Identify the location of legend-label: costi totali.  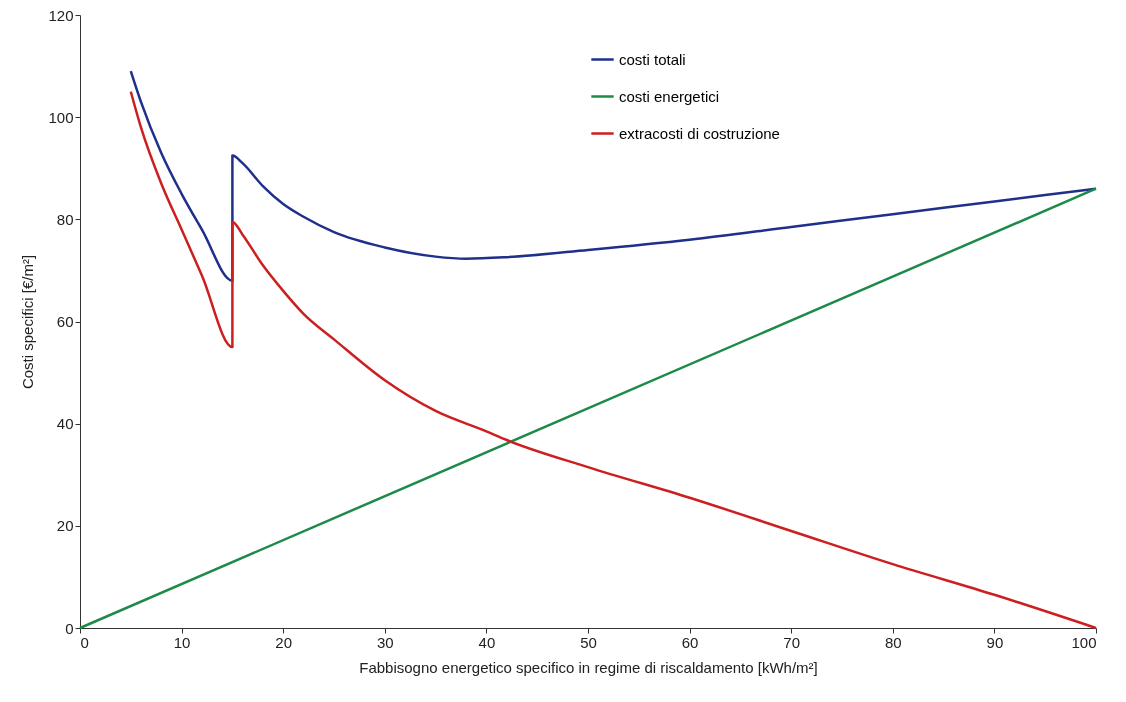
(652, 59).